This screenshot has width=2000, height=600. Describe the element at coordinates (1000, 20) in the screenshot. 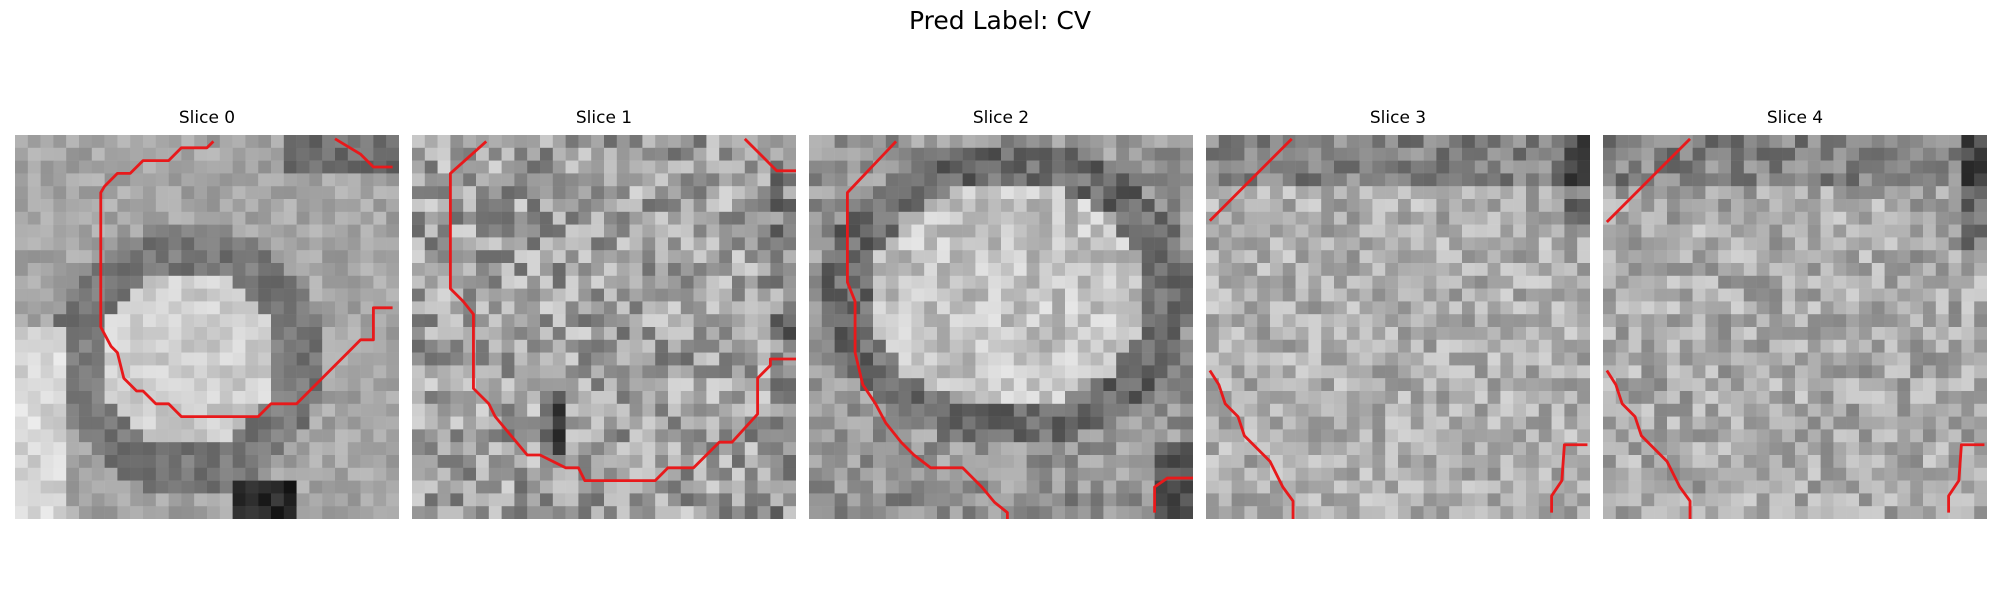

I see `figure-title: Pred Label: CV` at that location.